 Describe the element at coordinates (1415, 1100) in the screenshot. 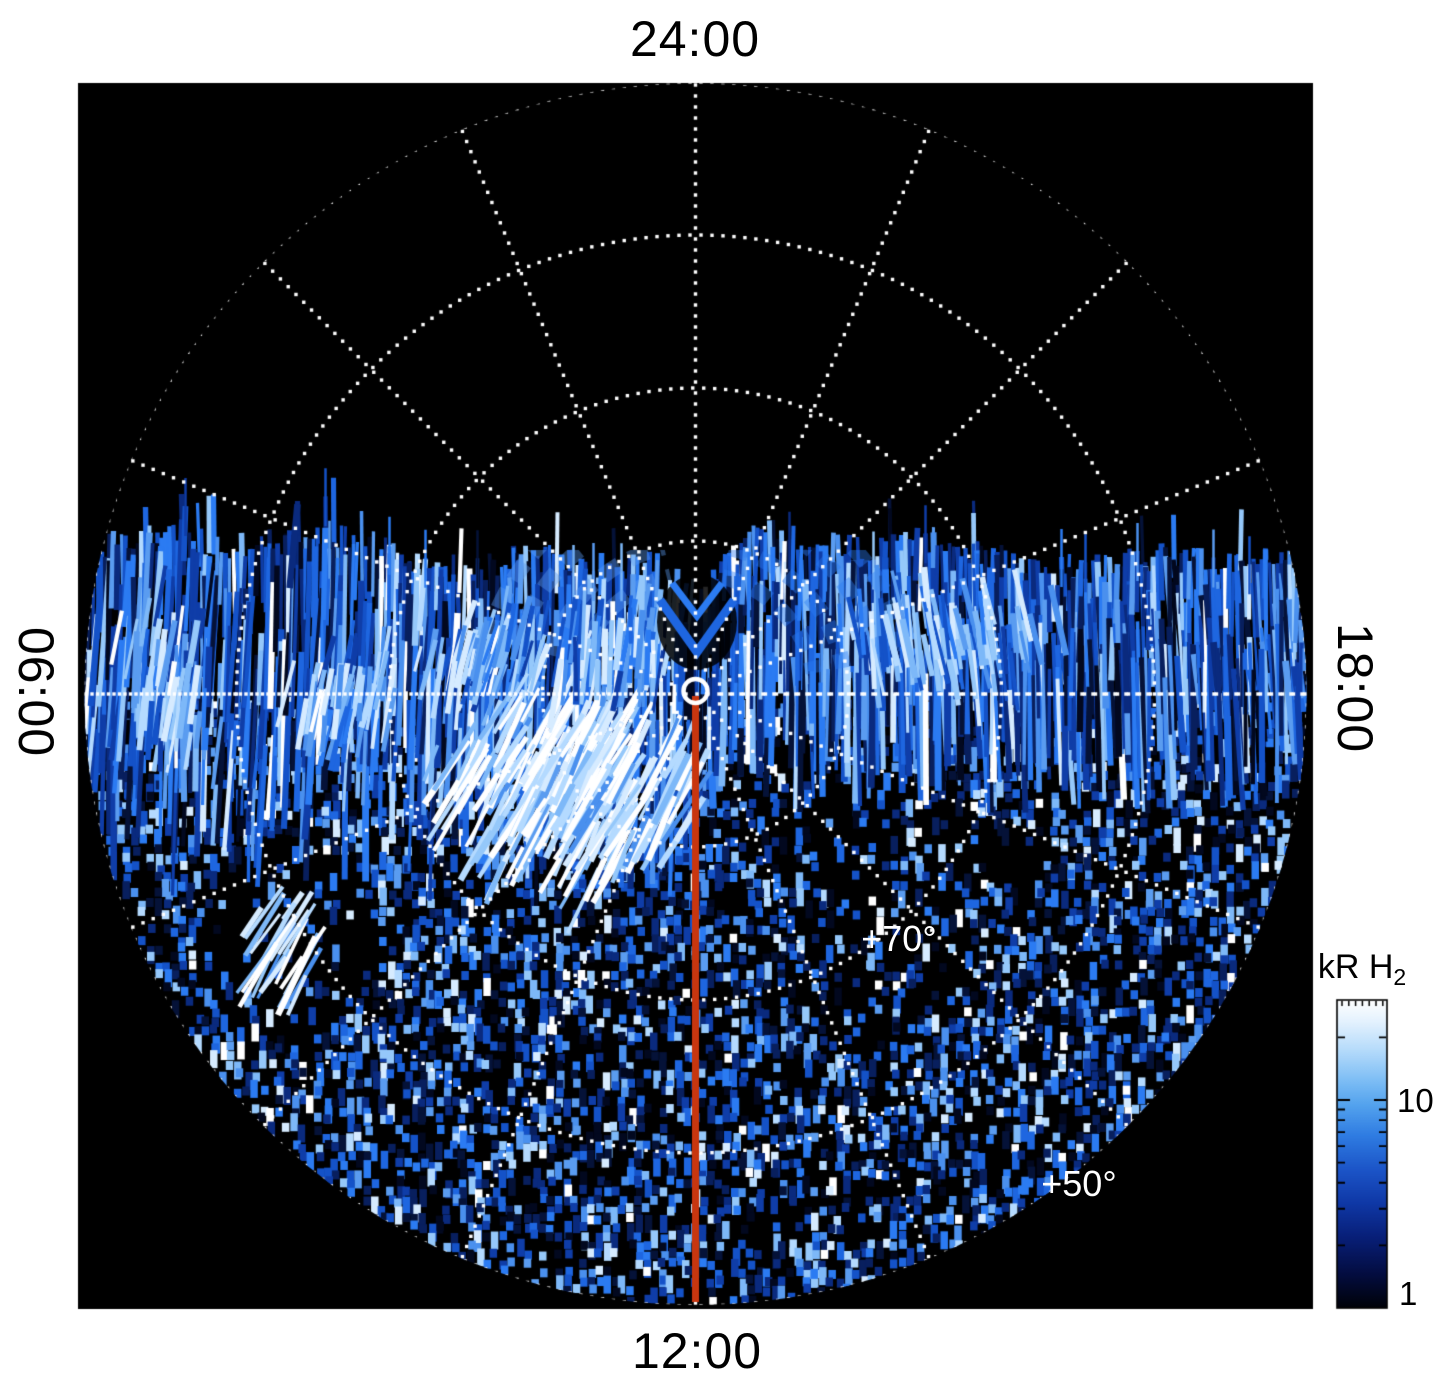

I see `colorbar-tick-10: 10` at that location.